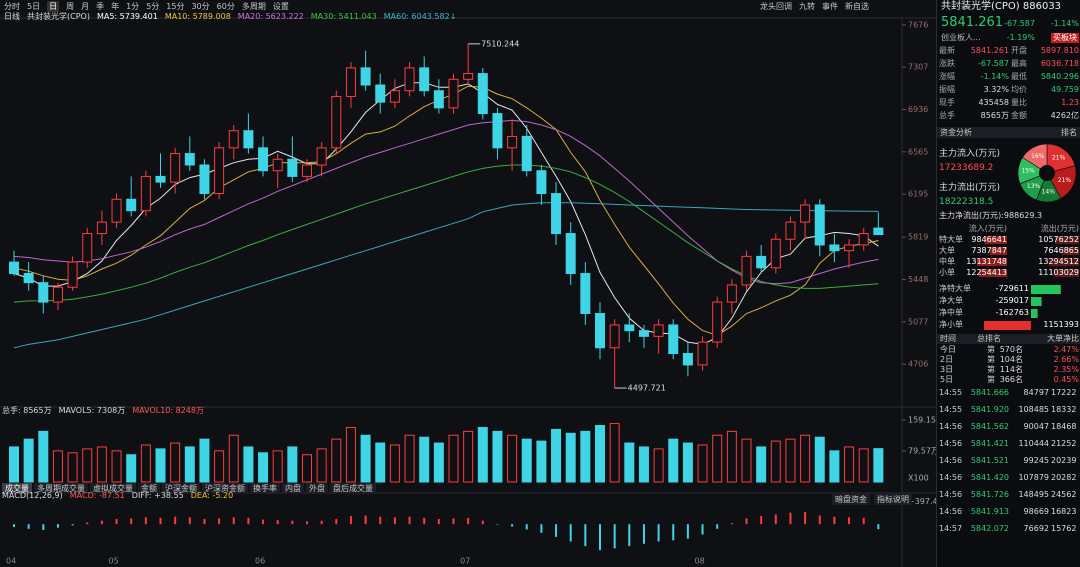 The width and height of the screenshot is (1080, 567). I want to click on legend-entry: MACD(12,26,9), so click(32, 495).